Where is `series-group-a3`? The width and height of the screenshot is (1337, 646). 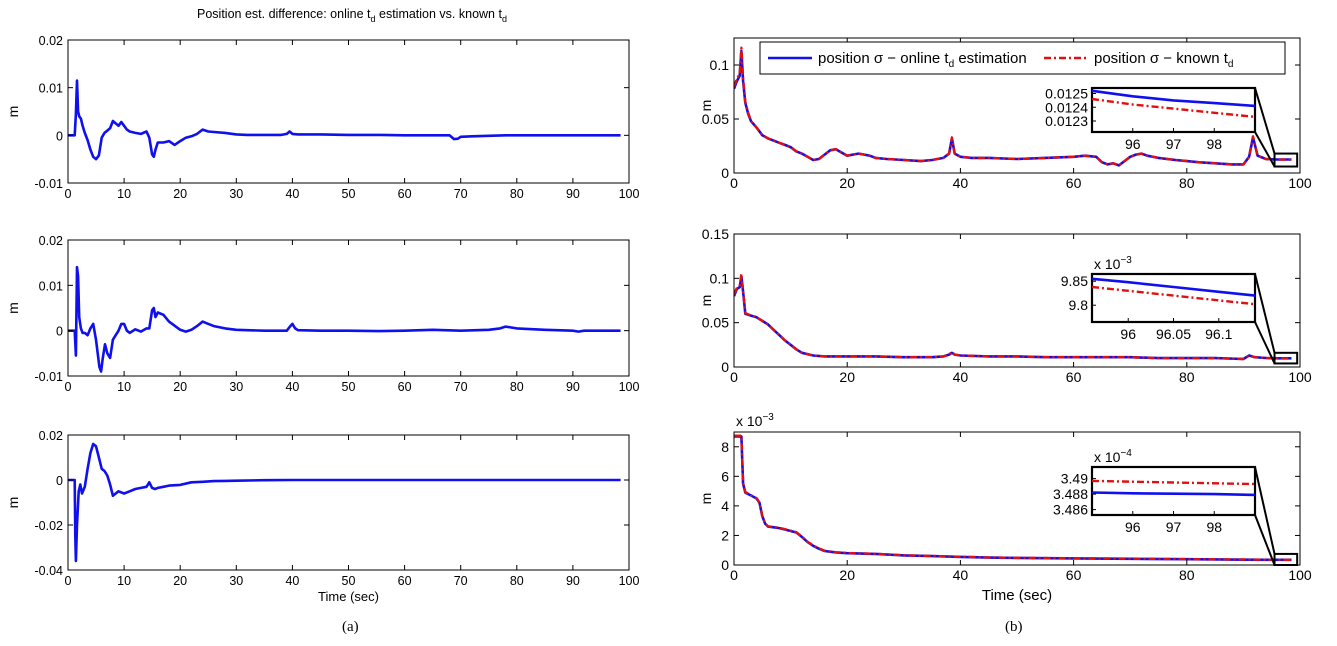 series-group-a3 is located at coordinates (344, 502).